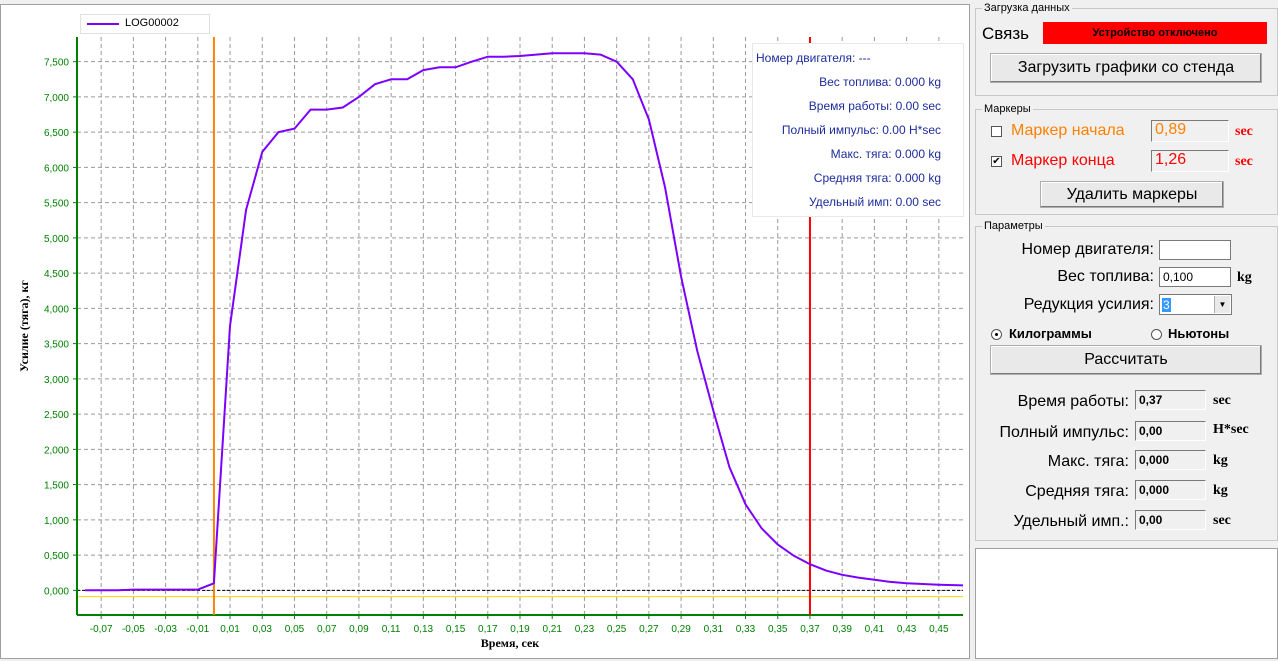  What do you see at coordinates (907, 629) in the screenshot?
I see `x-tick-label: 0,43` at bounding box center [907, 629].